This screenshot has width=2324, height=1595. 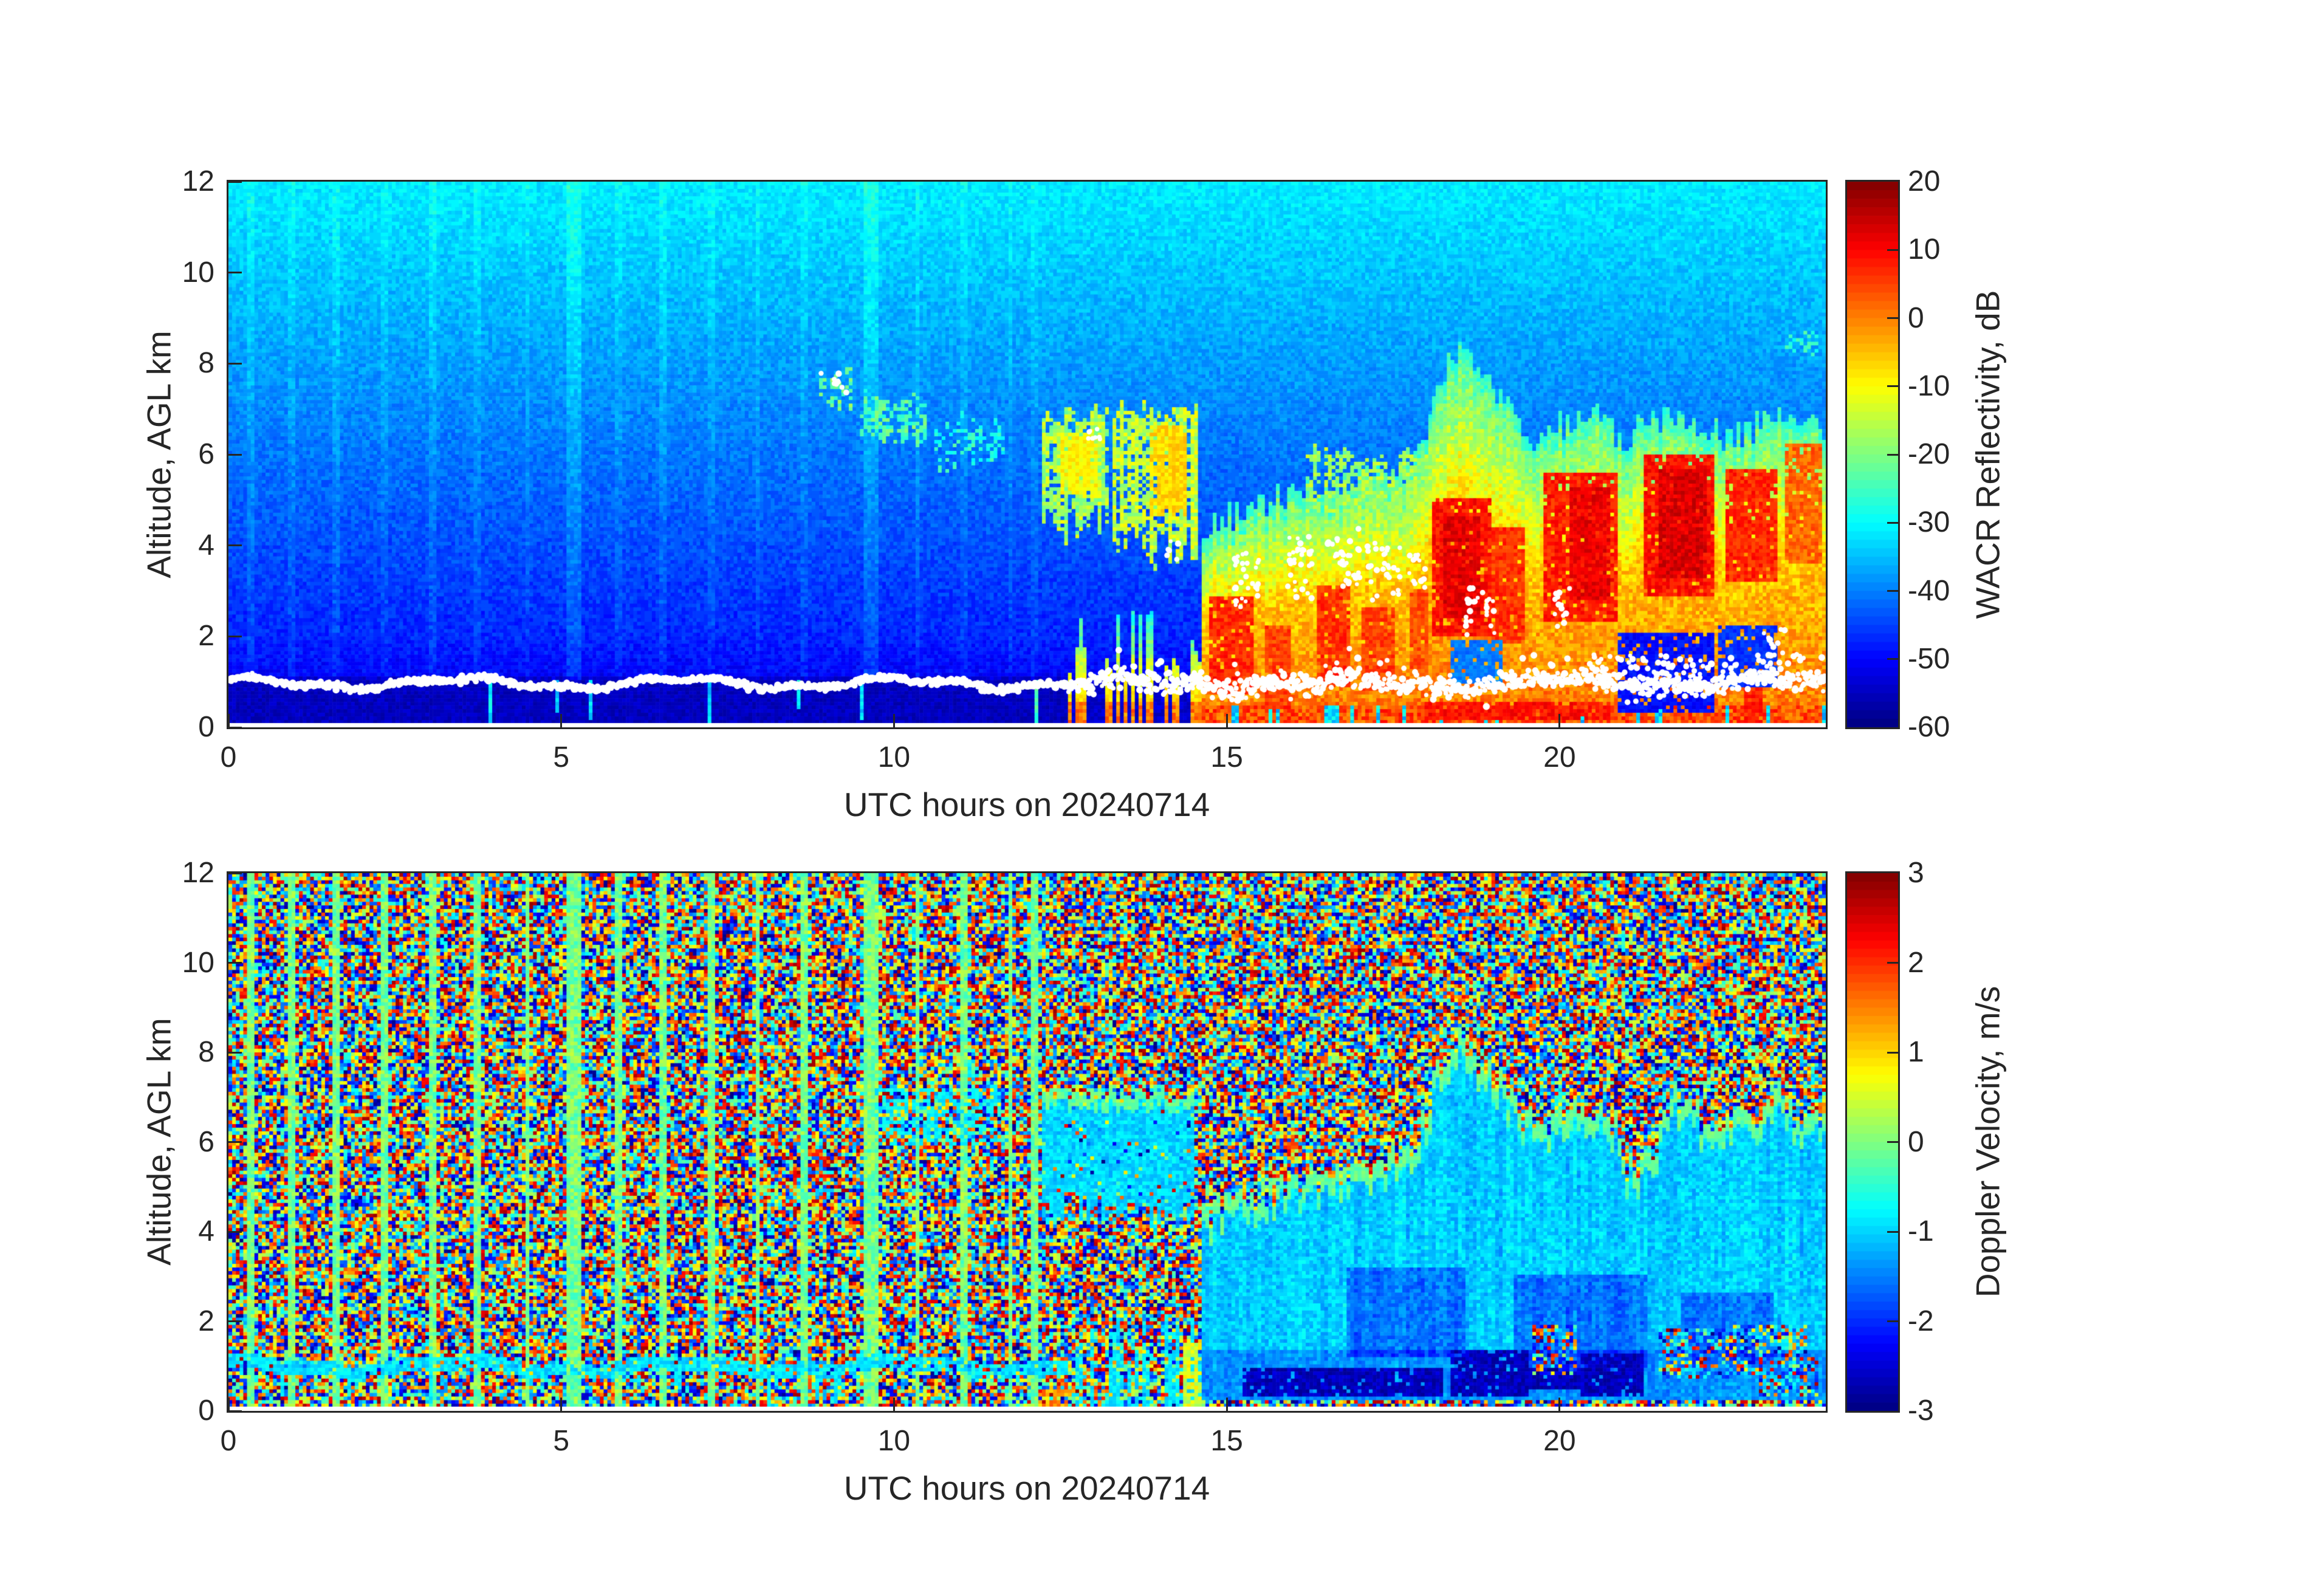 What do you see at coordinates (1026, 1488) in the screenshot?
I see `velocity-xlabel: UTC hours on 20240714` at bounding box center [1026, 1488].